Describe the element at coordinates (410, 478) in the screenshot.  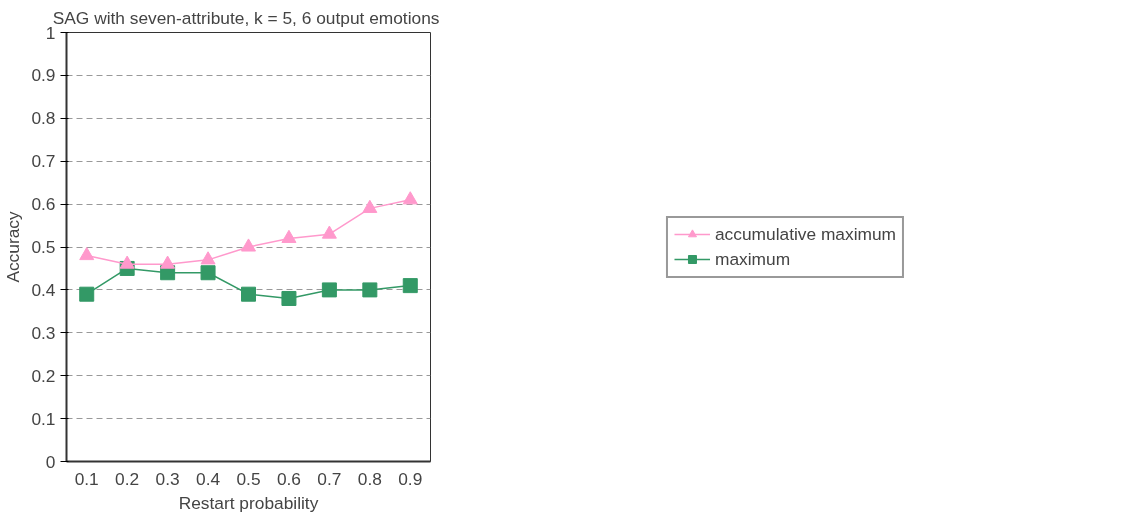
I see `x-tick-label: 0.9` at that location.